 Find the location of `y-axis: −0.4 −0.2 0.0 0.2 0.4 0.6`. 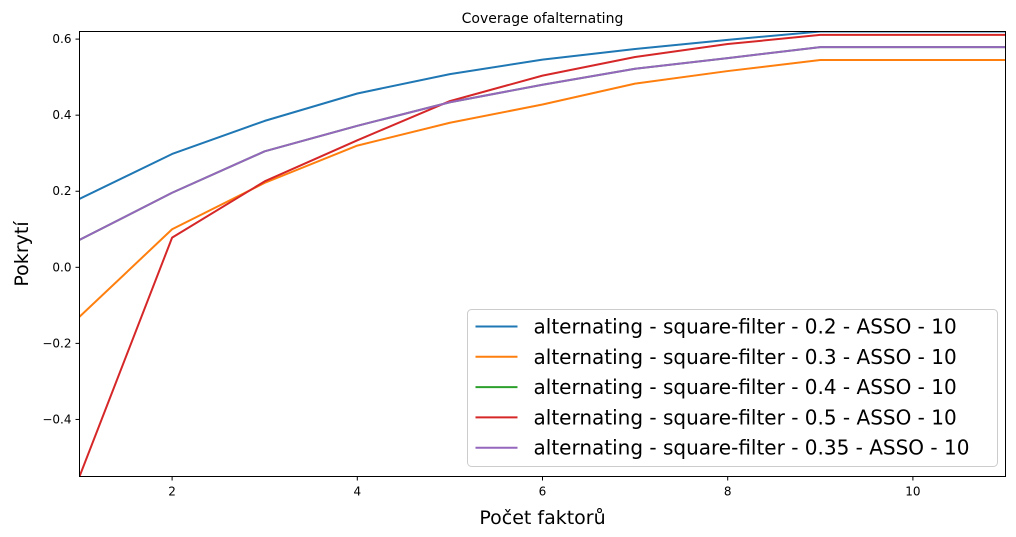

y-axis: −0.4 −0.2 0.0 0.2 0.4 0.6 is located at coordinates (61, 229).